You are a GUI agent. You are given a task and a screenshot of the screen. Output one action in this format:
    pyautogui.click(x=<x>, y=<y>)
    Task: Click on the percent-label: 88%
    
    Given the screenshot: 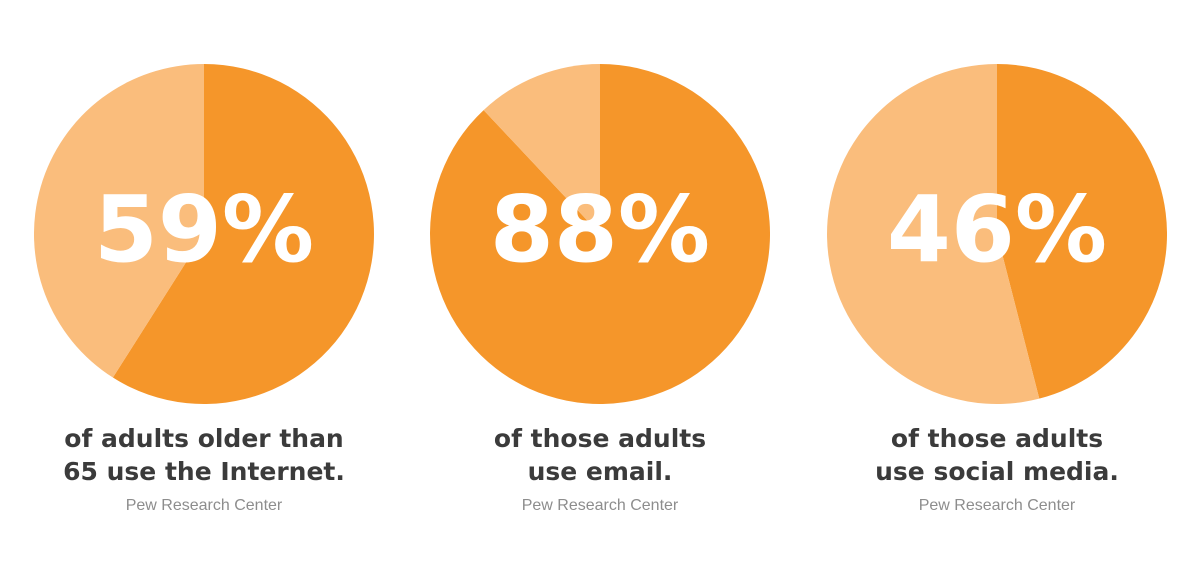 What is the action you would take?
    pyautogui.click(x=600, y=229)
    